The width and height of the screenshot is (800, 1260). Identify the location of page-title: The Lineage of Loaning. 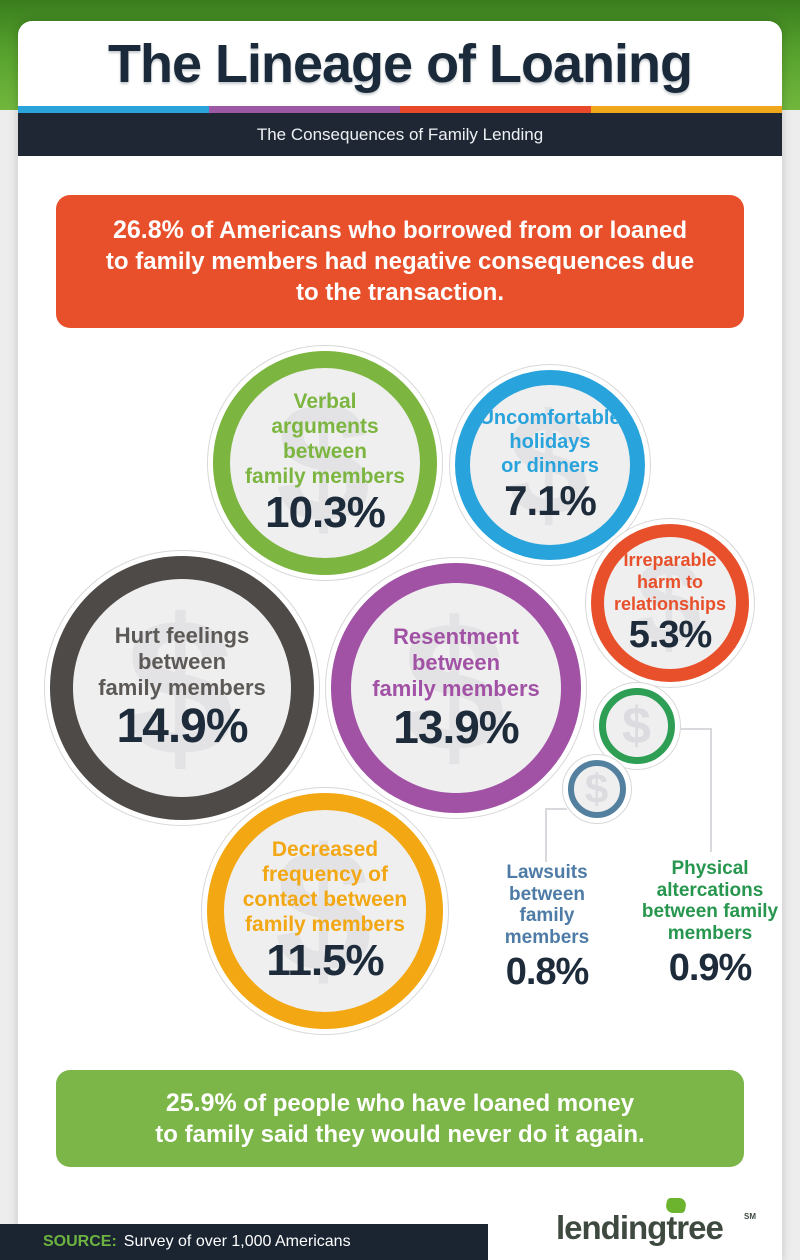
(400, 63).